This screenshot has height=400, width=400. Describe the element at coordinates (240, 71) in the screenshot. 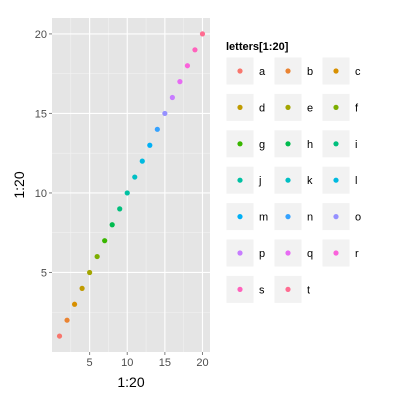

I see `legend-key-a` at that location.